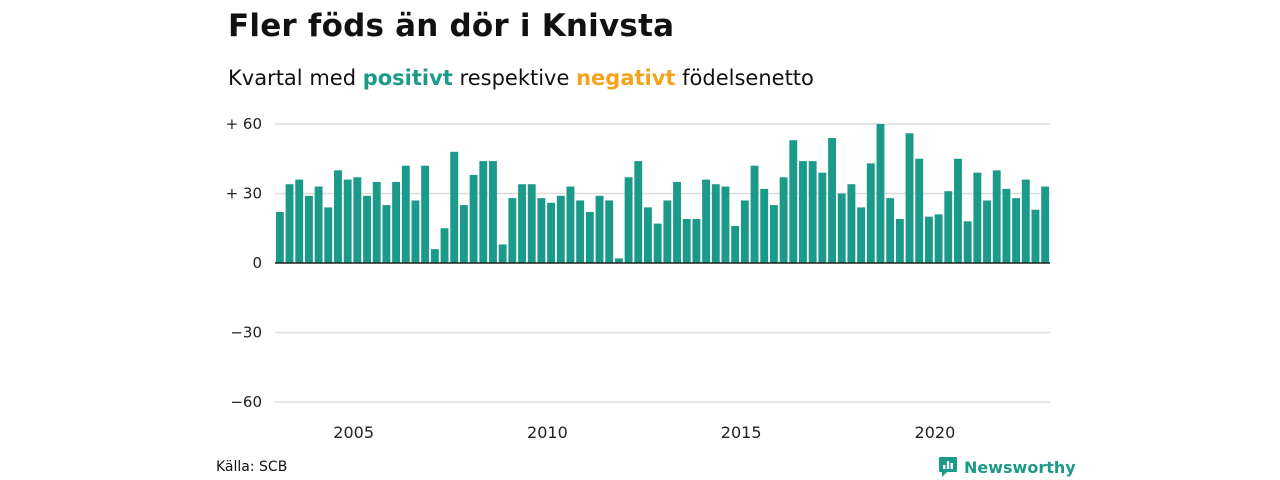 This screenshot has height=480, width=1280. I want to click on y-tick-label: −60, so click(246, 402).